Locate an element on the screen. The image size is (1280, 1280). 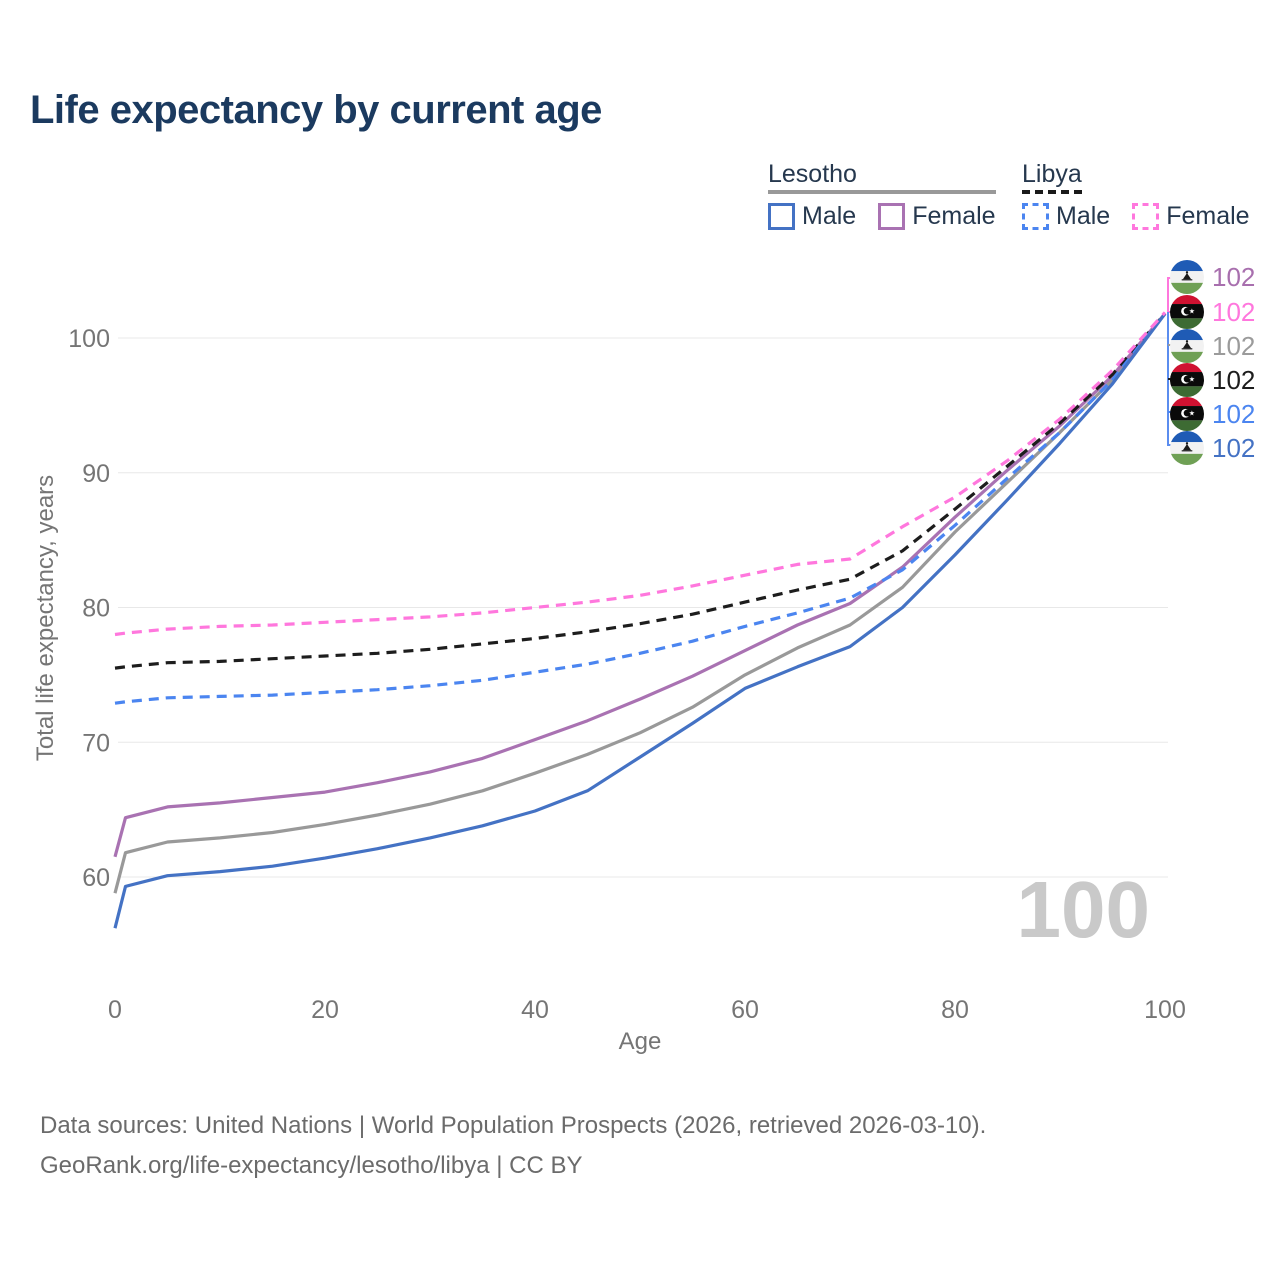
y-tick-60: 60 is located at coordinates (96, 878).